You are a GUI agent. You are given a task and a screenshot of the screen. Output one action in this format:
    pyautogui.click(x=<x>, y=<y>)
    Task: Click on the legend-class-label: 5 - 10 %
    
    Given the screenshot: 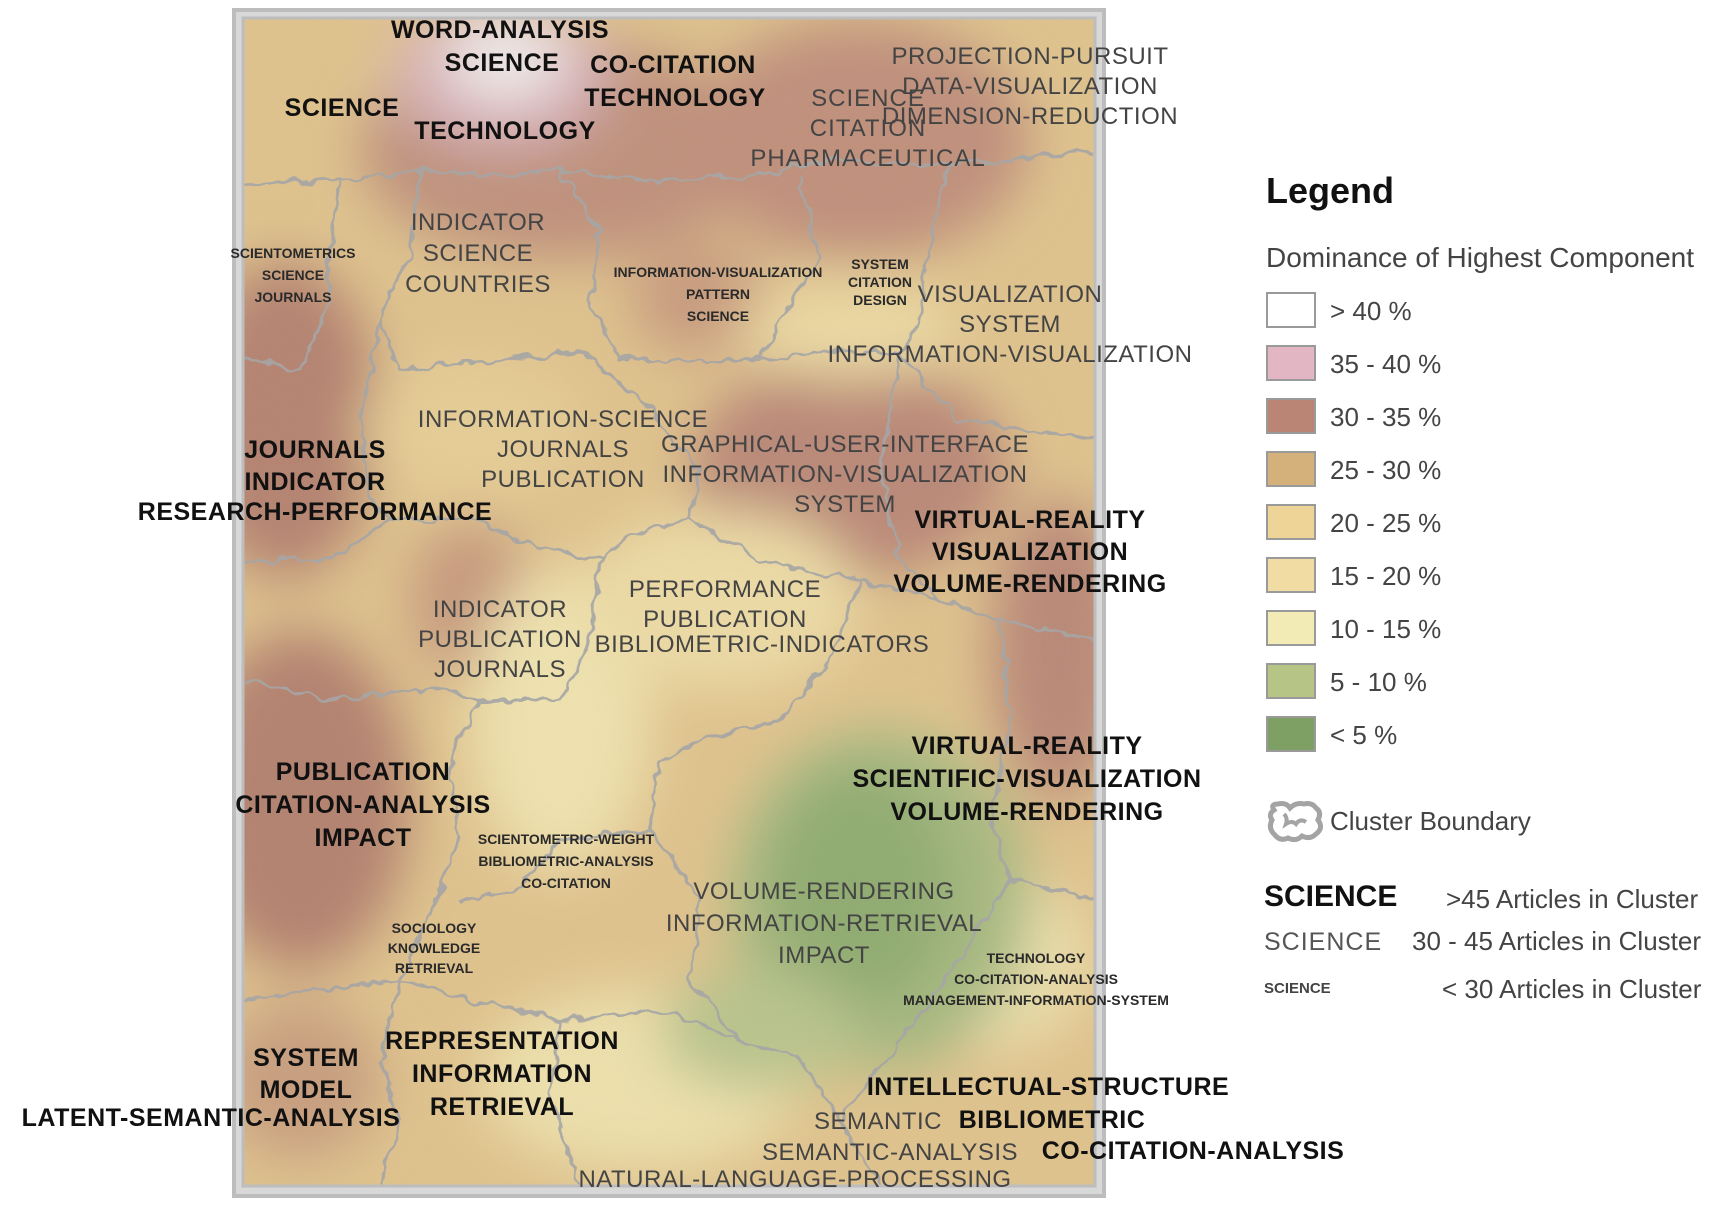 What is the action you would take?
    pyautogui.click(x=1378, y=682)
    